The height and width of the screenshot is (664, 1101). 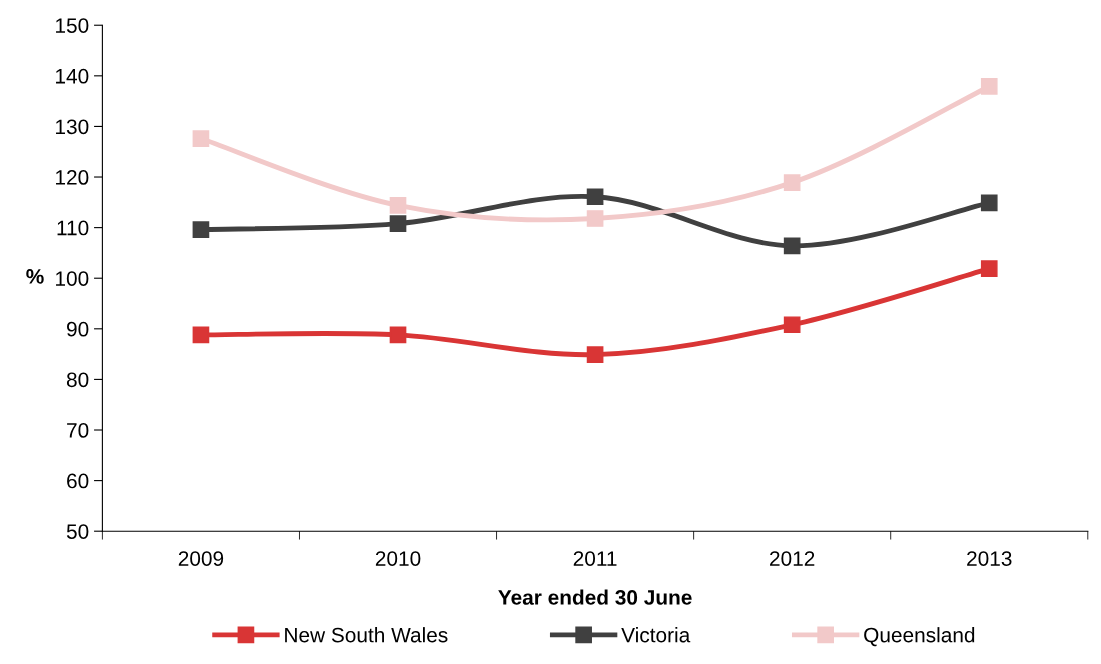 What do you see at coordinates (595, 558) in the screenshot?
I see `x-tick-label: 2011` at bounding box center [595, 558].